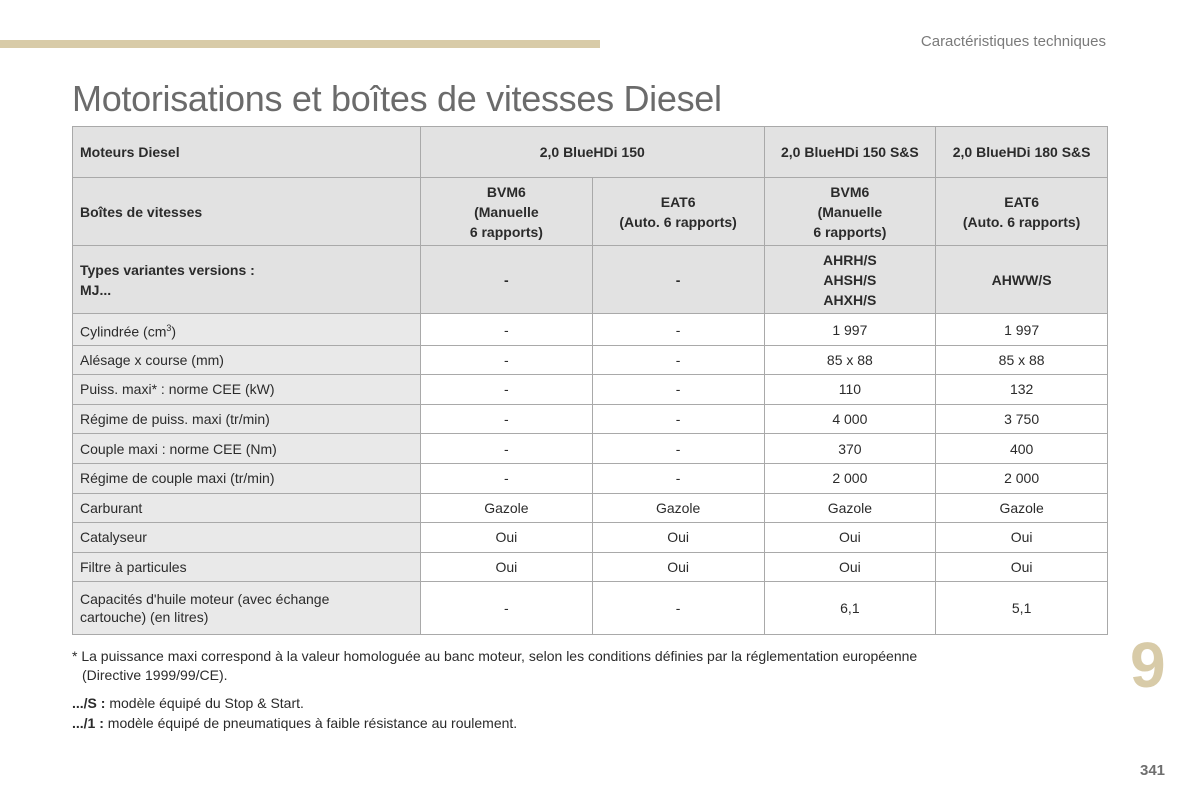  Describe the element at coordinates (111, 507) in the screenshot. I see `spec-label-text: Carburant` at that location.